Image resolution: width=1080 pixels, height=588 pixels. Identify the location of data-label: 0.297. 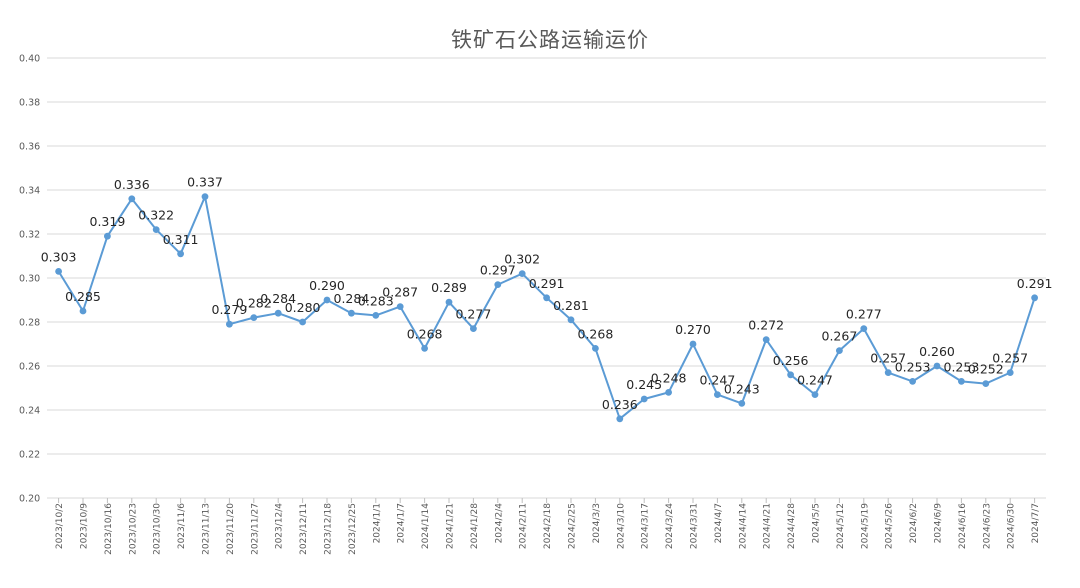
(498, 270).